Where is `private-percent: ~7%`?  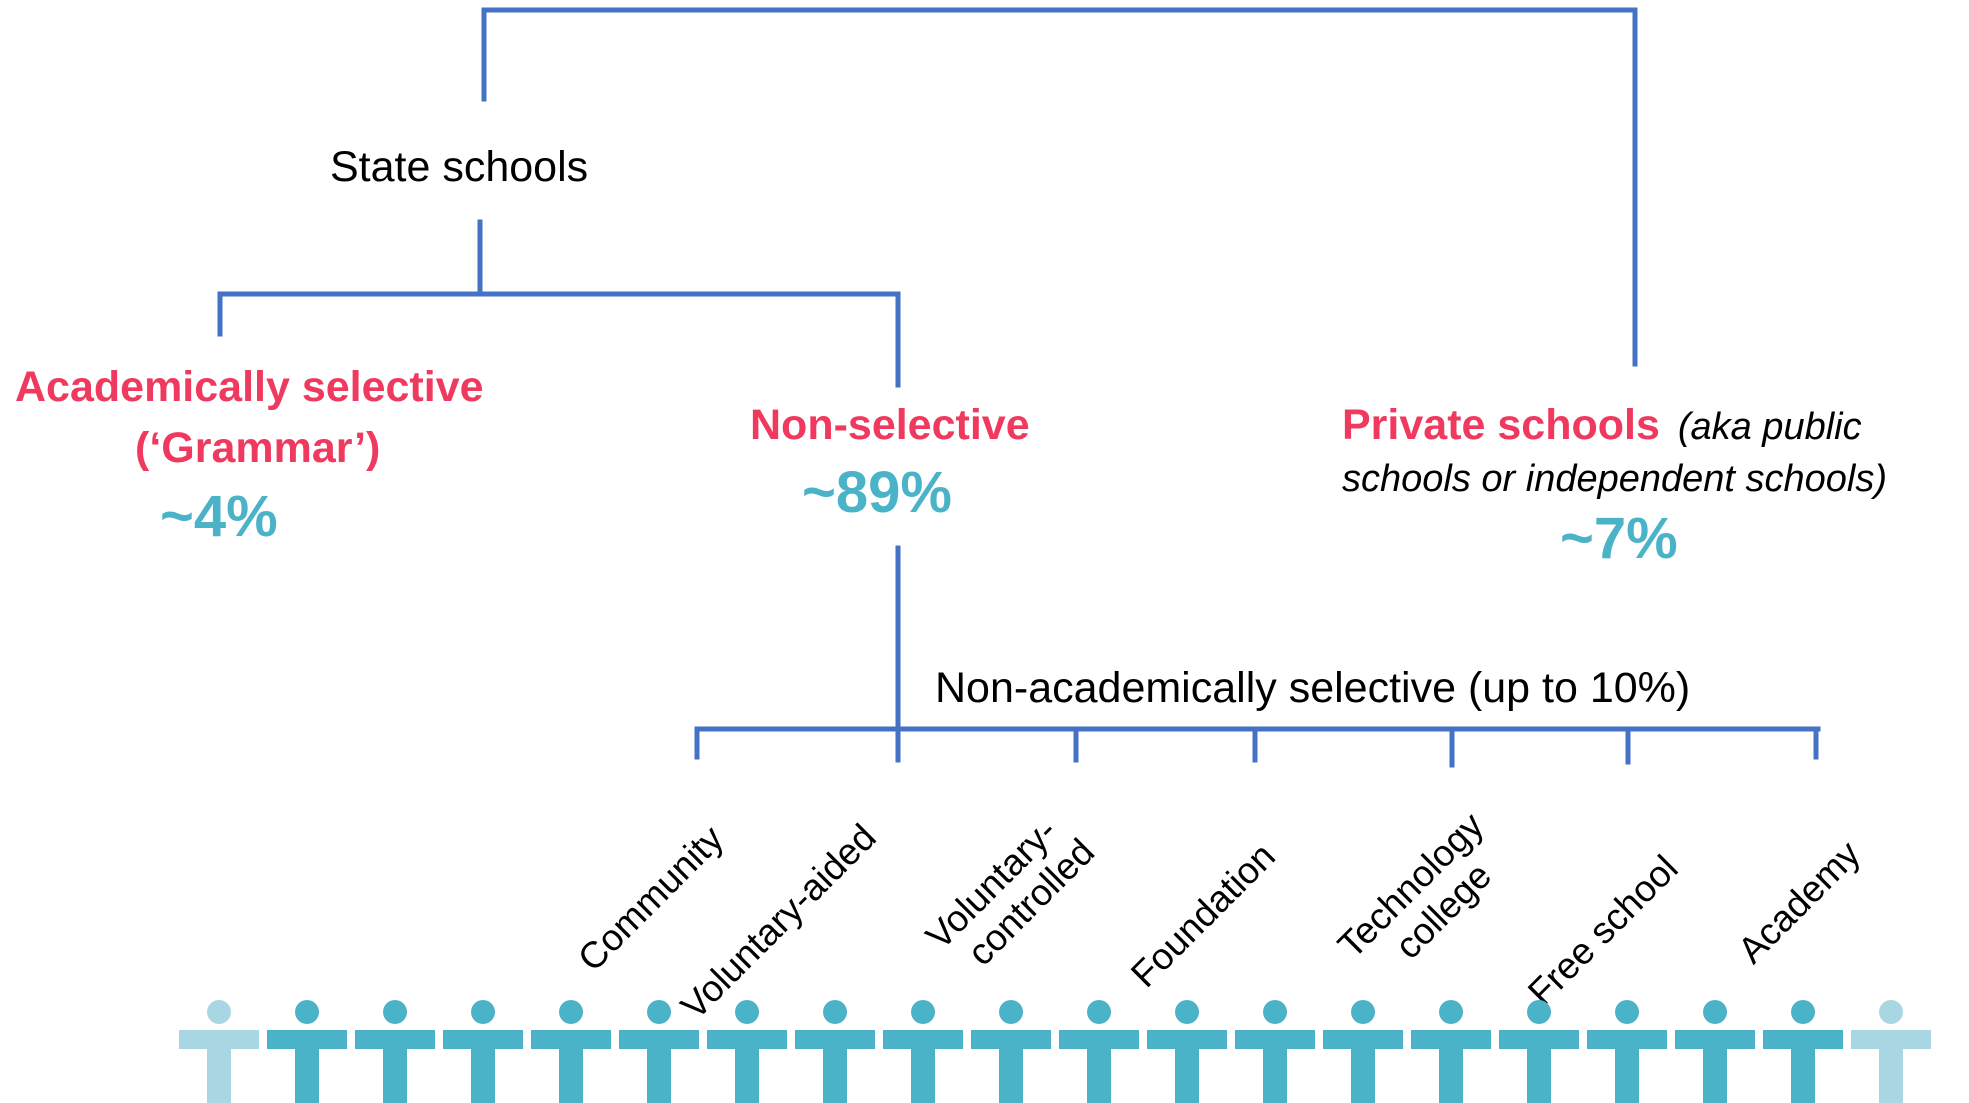 private-percent: ~7% is located at coordinates (1619, 538).